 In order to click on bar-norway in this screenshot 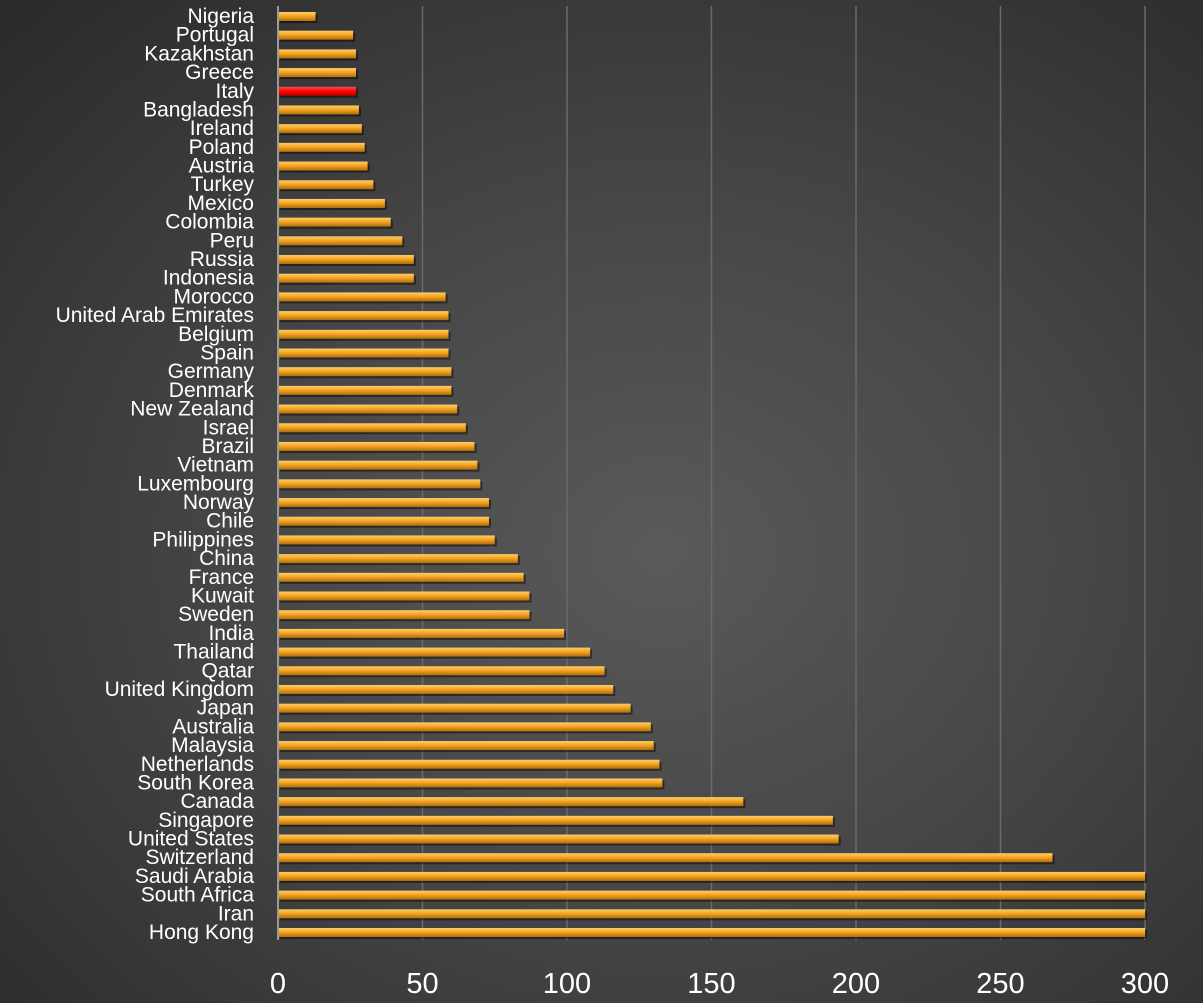, I will do `click(383, 503)`.